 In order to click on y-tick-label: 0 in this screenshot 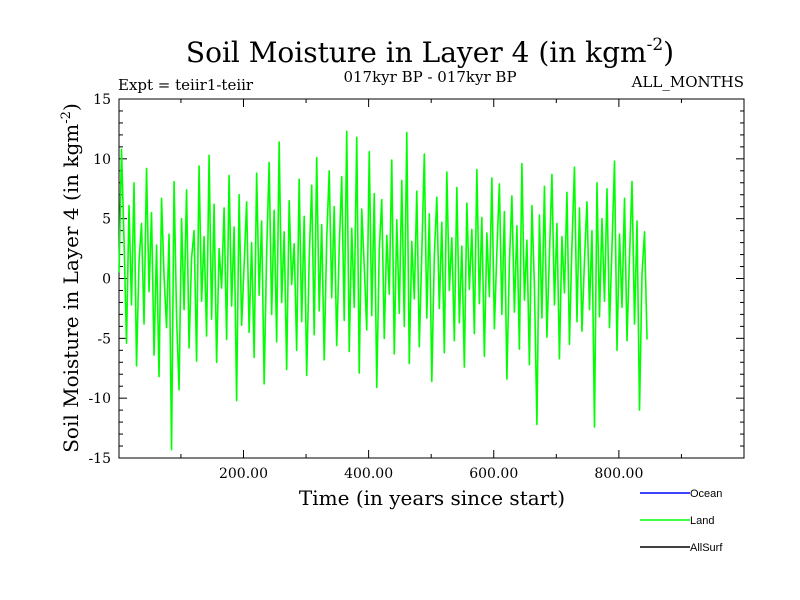, I will do `click(106, 280)`.